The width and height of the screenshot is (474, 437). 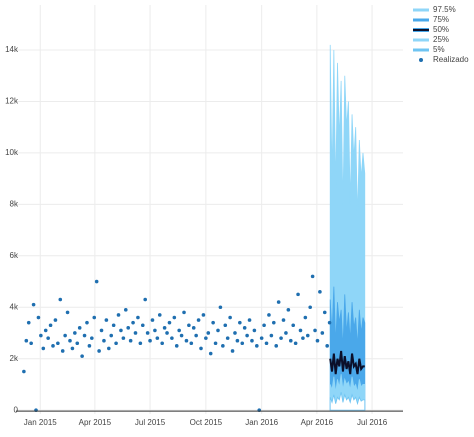 I want to click on x-tick-label: Jul 2016, so click(x=372, y=422).